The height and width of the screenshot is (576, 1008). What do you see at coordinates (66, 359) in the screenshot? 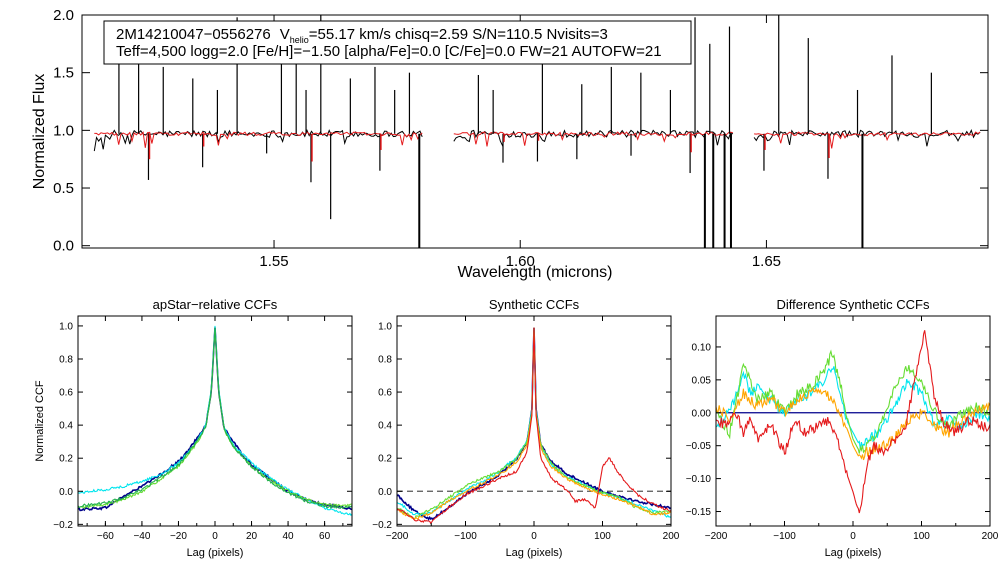
I see `apstar-ccf-ytick-label: 0.8` at bounding box center [66, 359].